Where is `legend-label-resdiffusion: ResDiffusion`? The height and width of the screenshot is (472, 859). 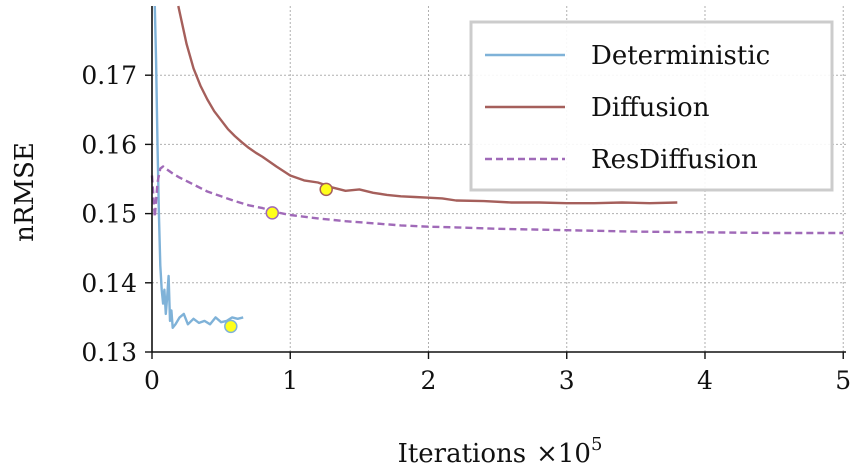
legend-label-resdiffusion: ResDiffusion is located at coordinates (674, 160).